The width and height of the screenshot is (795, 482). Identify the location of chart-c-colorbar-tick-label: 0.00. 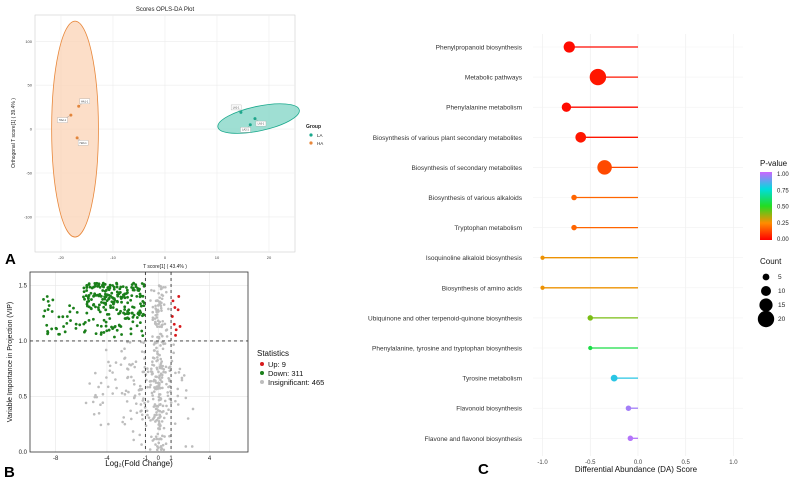
(783, 240).